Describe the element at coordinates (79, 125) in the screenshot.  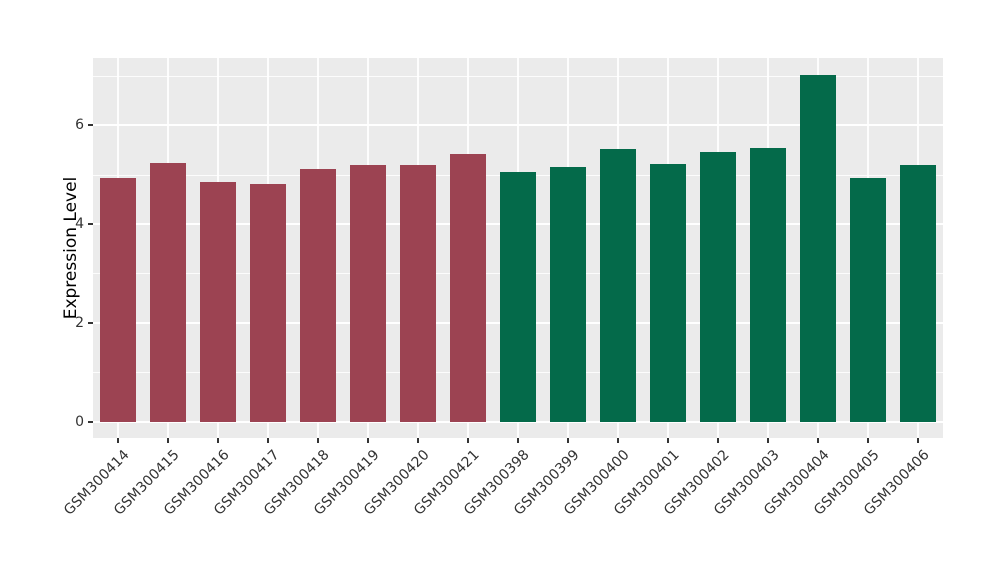
I see `y-tick-label: 6` at that location.